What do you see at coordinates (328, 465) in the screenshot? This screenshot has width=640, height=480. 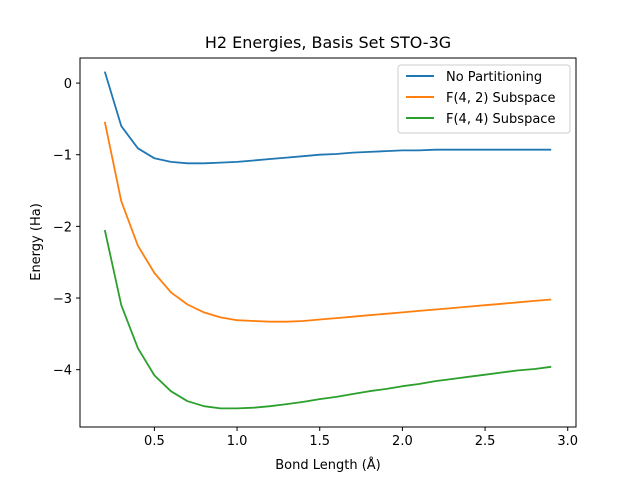 I see `x-axis-label: Bond Length (Å)` at bounding box center [328, 465].